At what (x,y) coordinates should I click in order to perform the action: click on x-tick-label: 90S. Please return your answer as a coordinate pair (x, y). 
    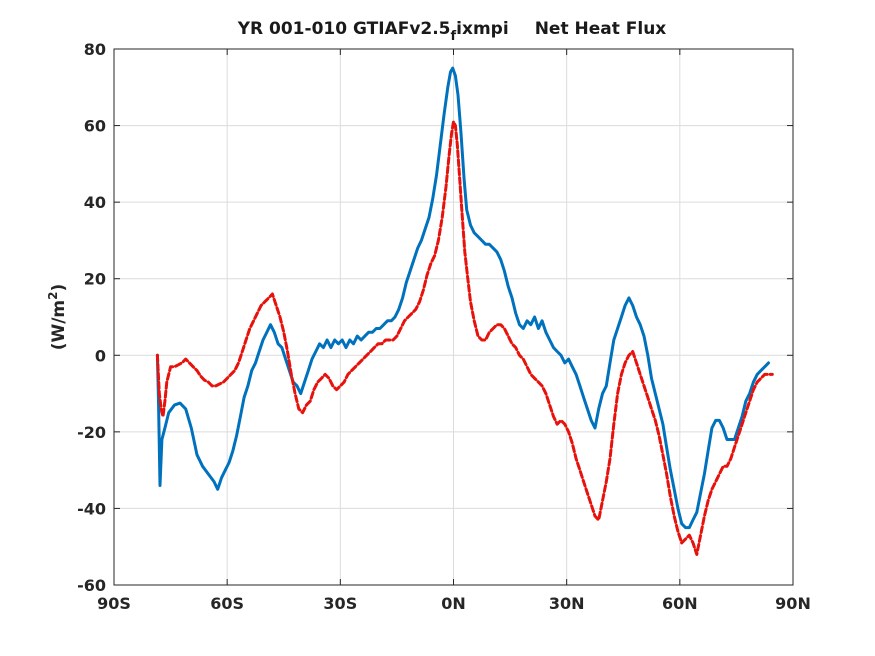
    Looking at the image, I should click on (114, 603).